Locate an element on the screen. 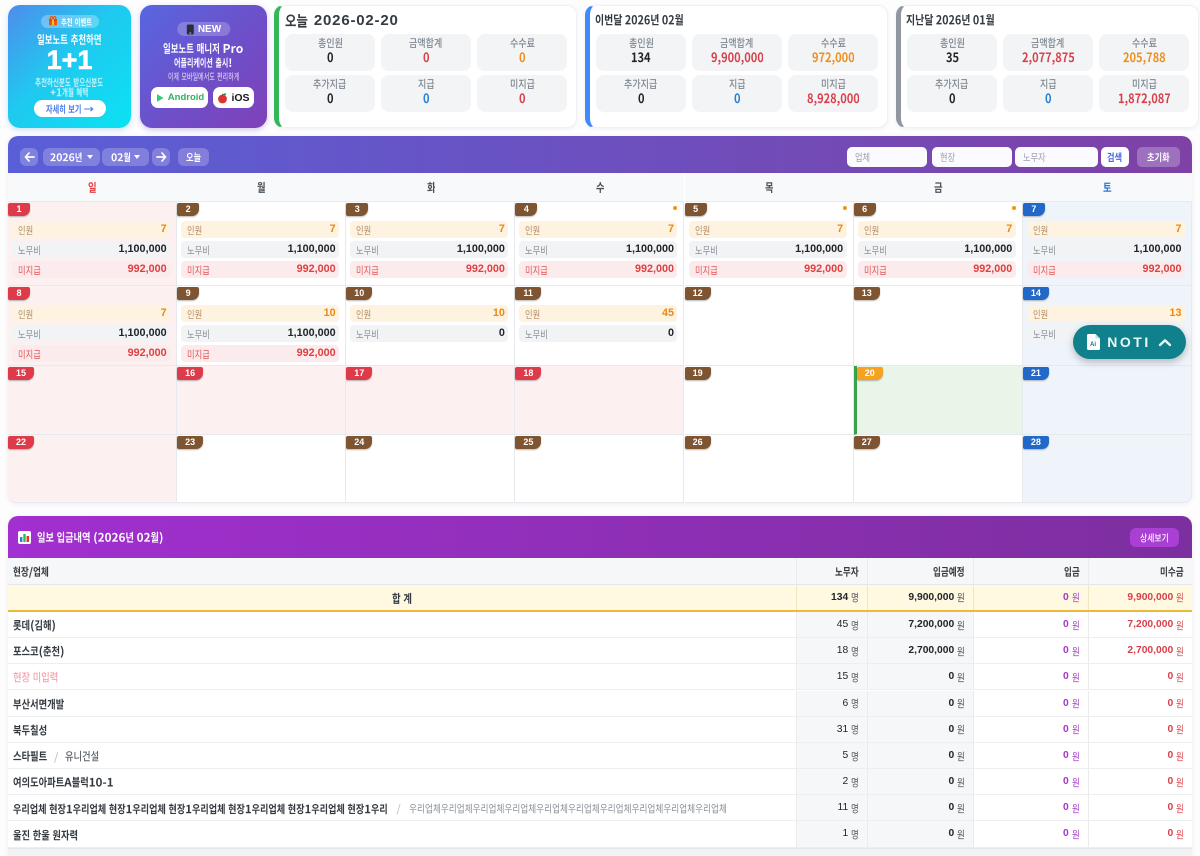  svg-text: Ai is located at coordinates (1093, 345).